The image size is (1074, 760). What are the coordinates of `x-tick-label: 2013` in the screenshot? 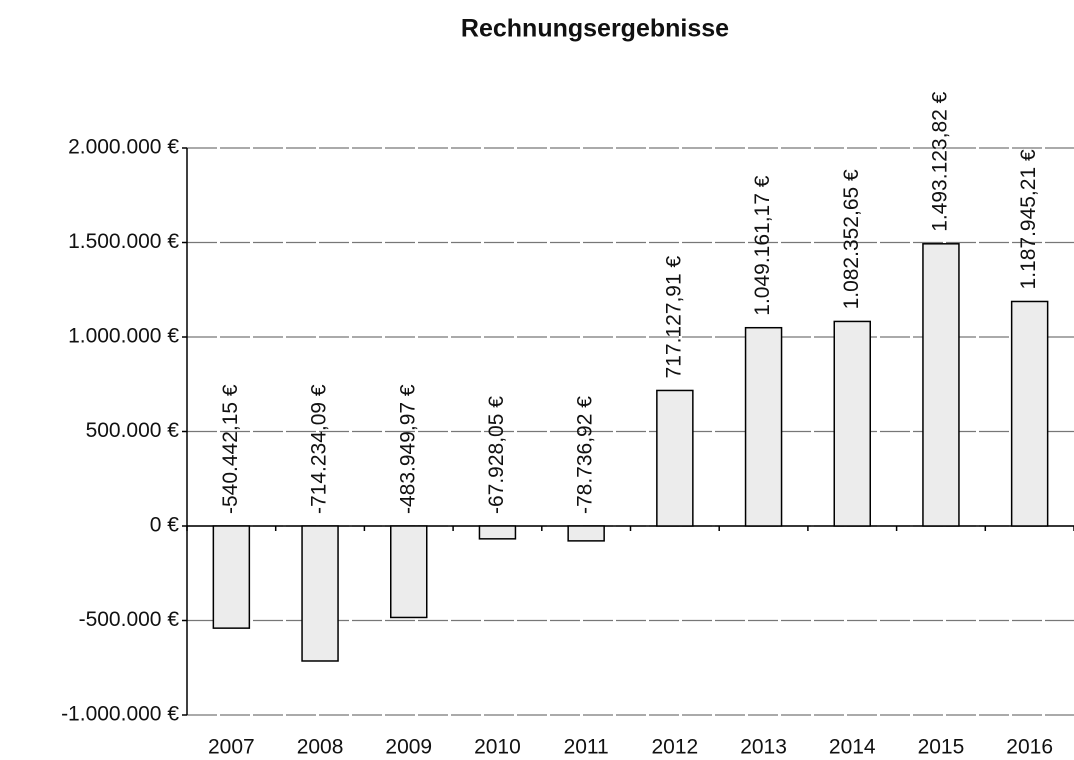 It's located at (763, 747).